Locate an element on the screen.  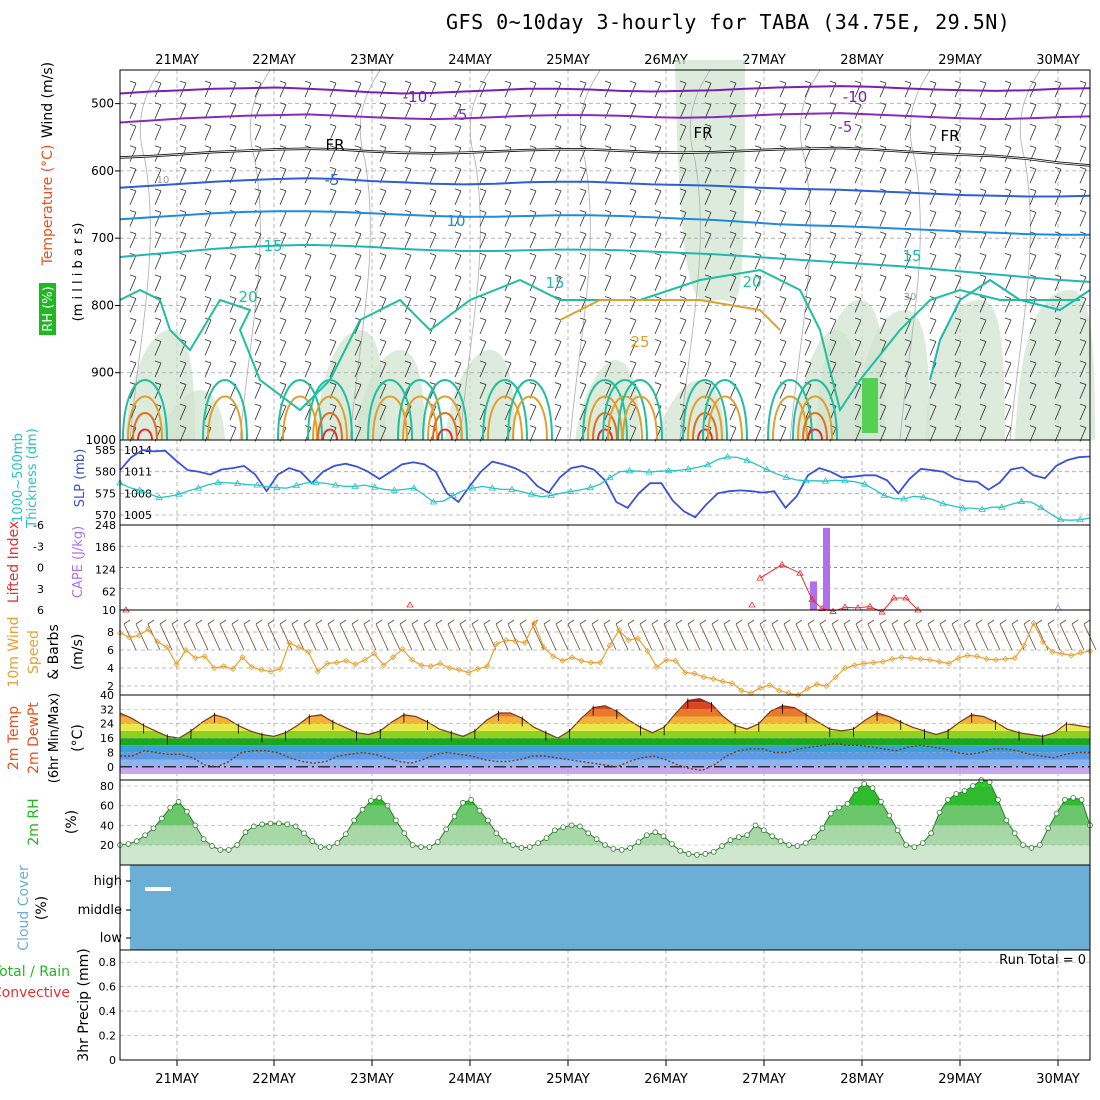
precip-tick: 0.2 is located at coordinates (108, 1036).